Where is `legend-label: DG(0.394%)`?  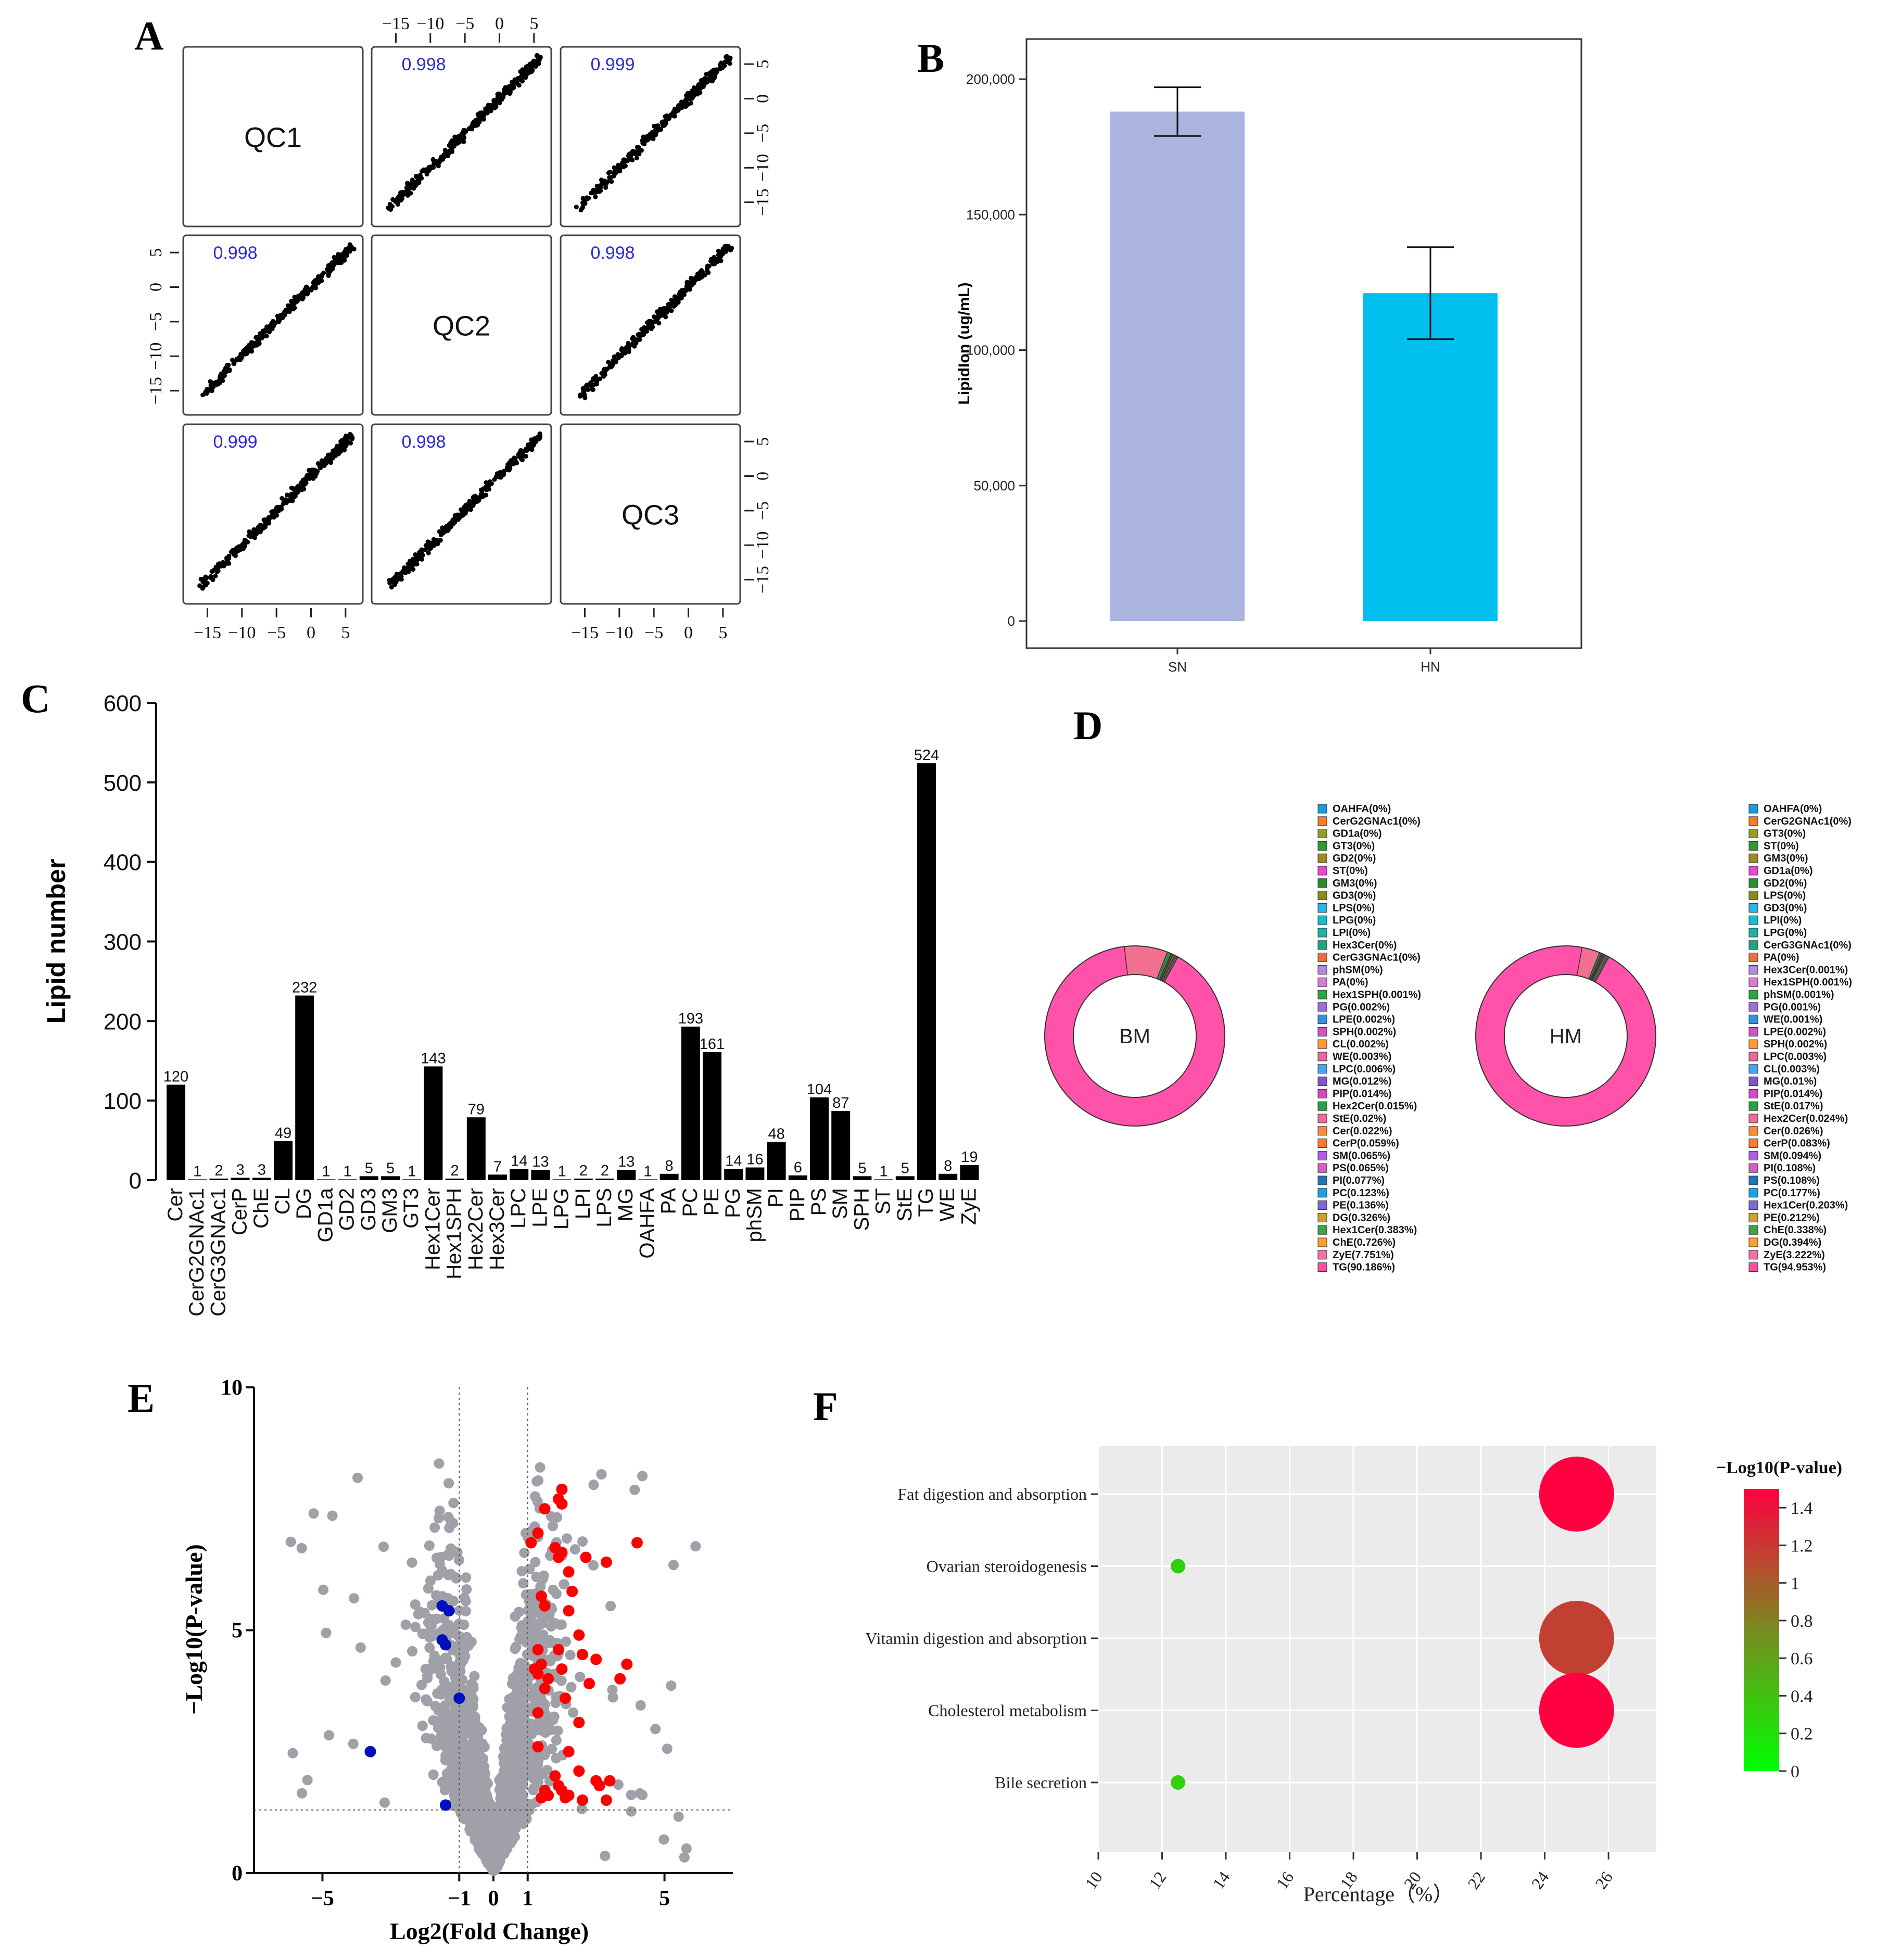
legend-label: DG(0.394%) is located at coordinates (1793, 1242).